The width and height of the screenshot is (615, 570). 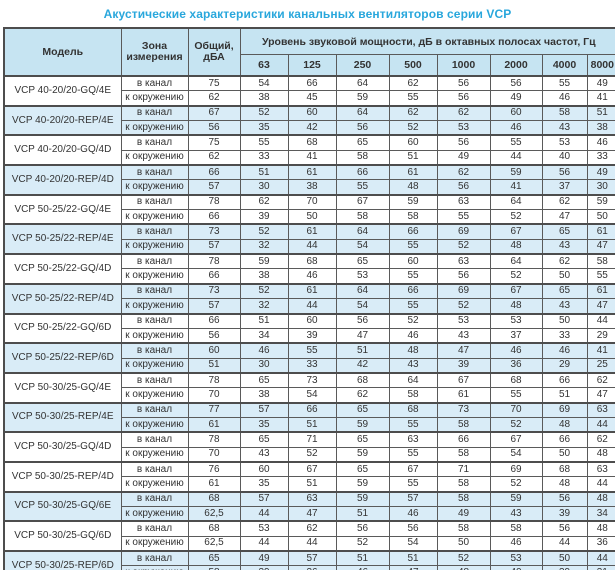 I want to click on table-row: к окружению 57 32 44 54 55 52 48 43 47, so click(x=309, y=306).